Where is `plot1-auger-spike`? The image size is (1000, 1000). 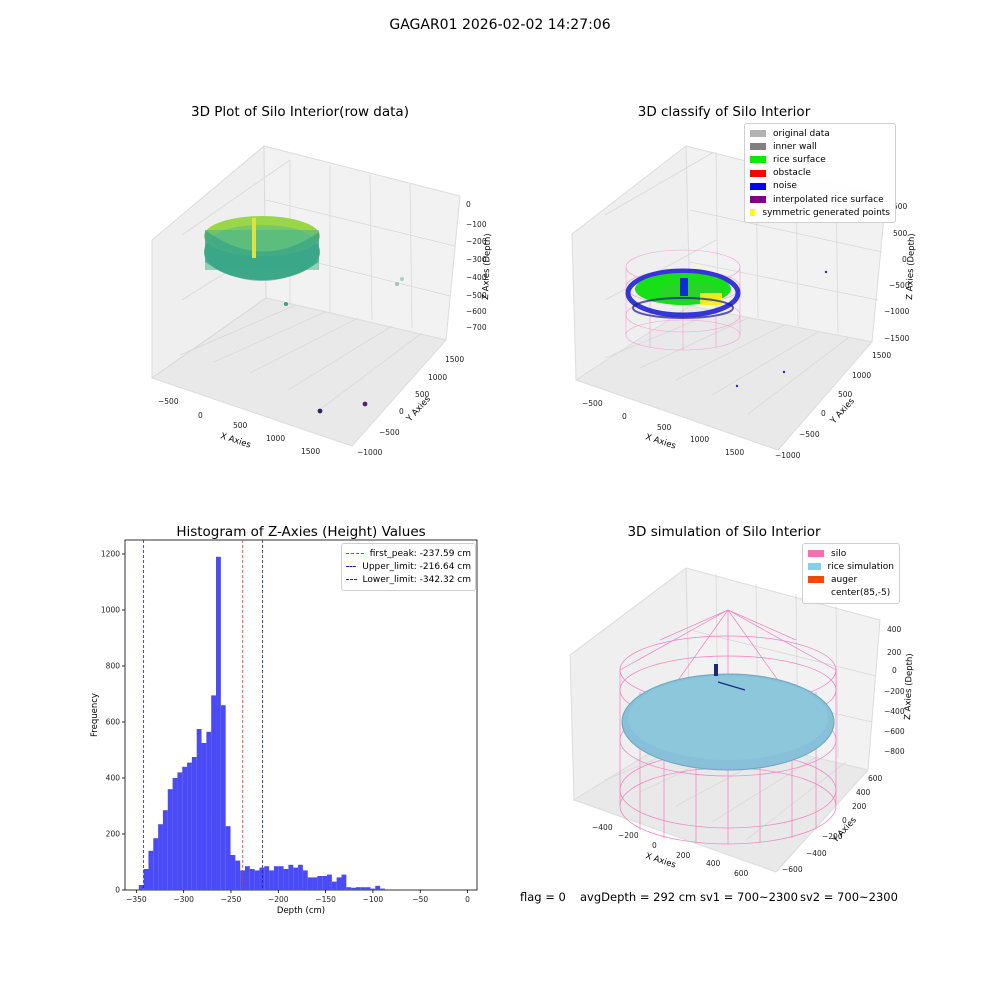
plot1-auger-spike is located at coordinates (254, 238).